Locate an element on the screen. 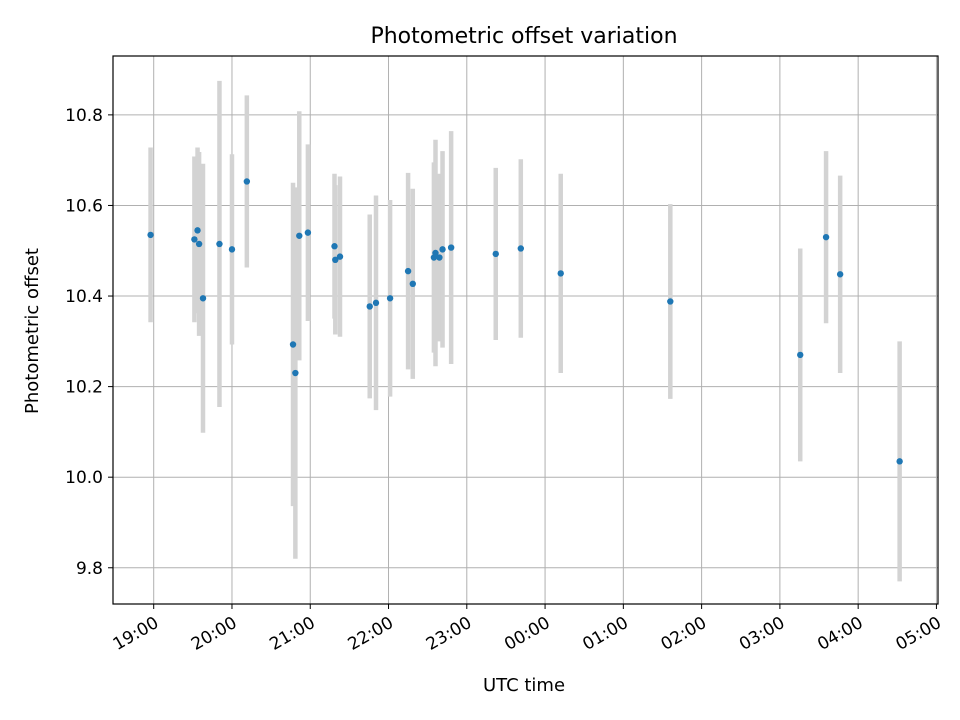 Image resolution: width=960 pixels, height=720 pixels. chart-title: Photometric offset variation is located at coordinates (523, 36).